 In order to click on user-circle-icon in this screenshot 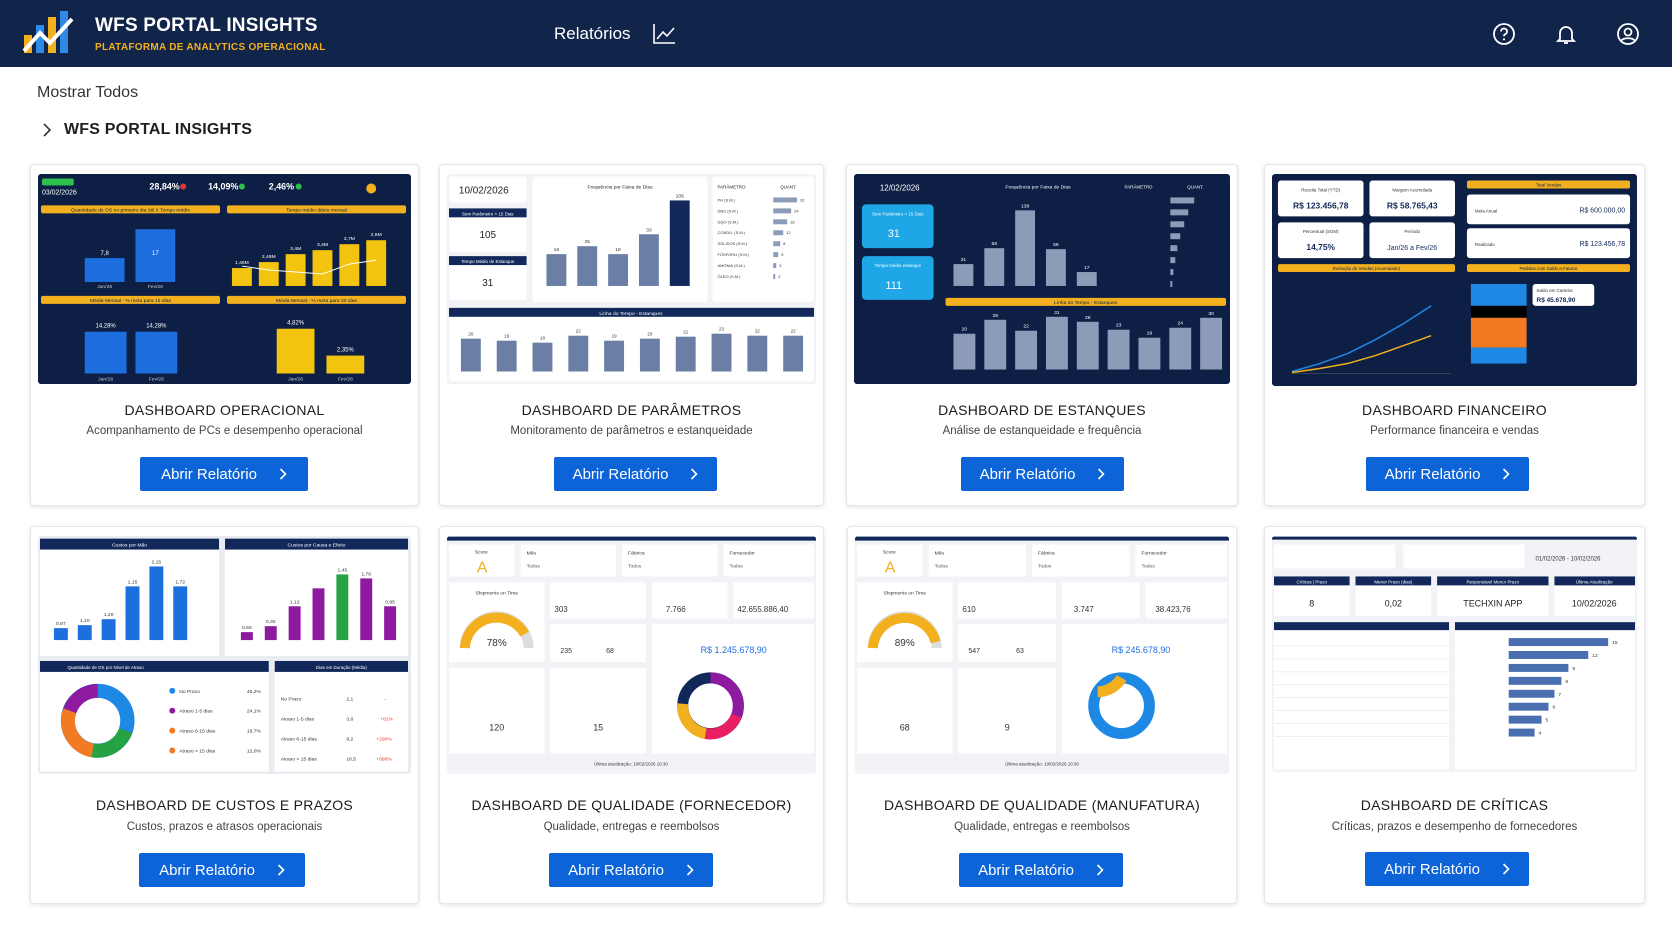, I will do `click(1628, 34)`.